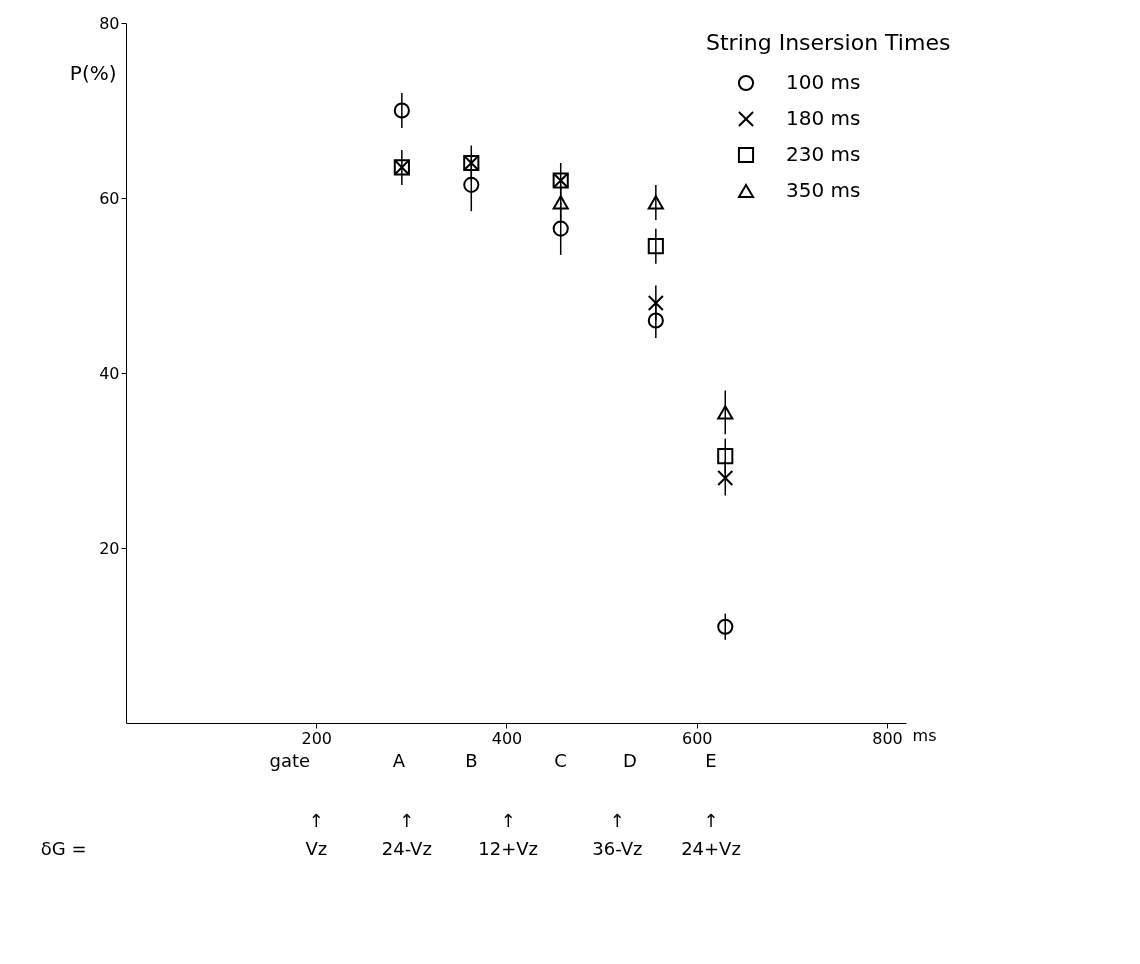 The image size is (1140, 964). Describe the element at coordinates (109, 198) in the screenshot. I see `y-tick-label: 60` at that location.